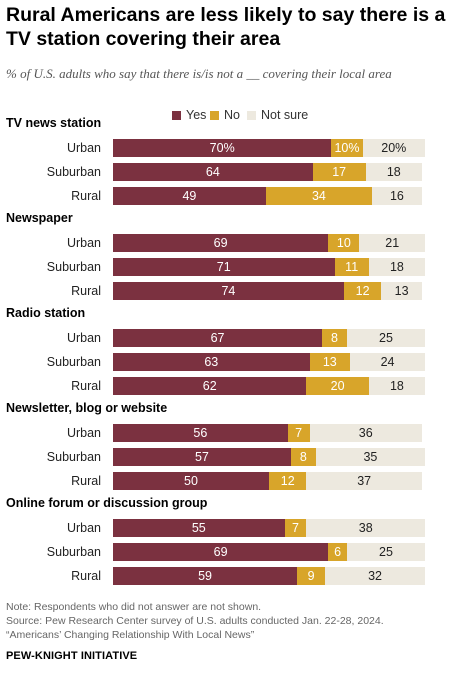  I want to click on bar-segment-yes: 59, so click(205, 576).